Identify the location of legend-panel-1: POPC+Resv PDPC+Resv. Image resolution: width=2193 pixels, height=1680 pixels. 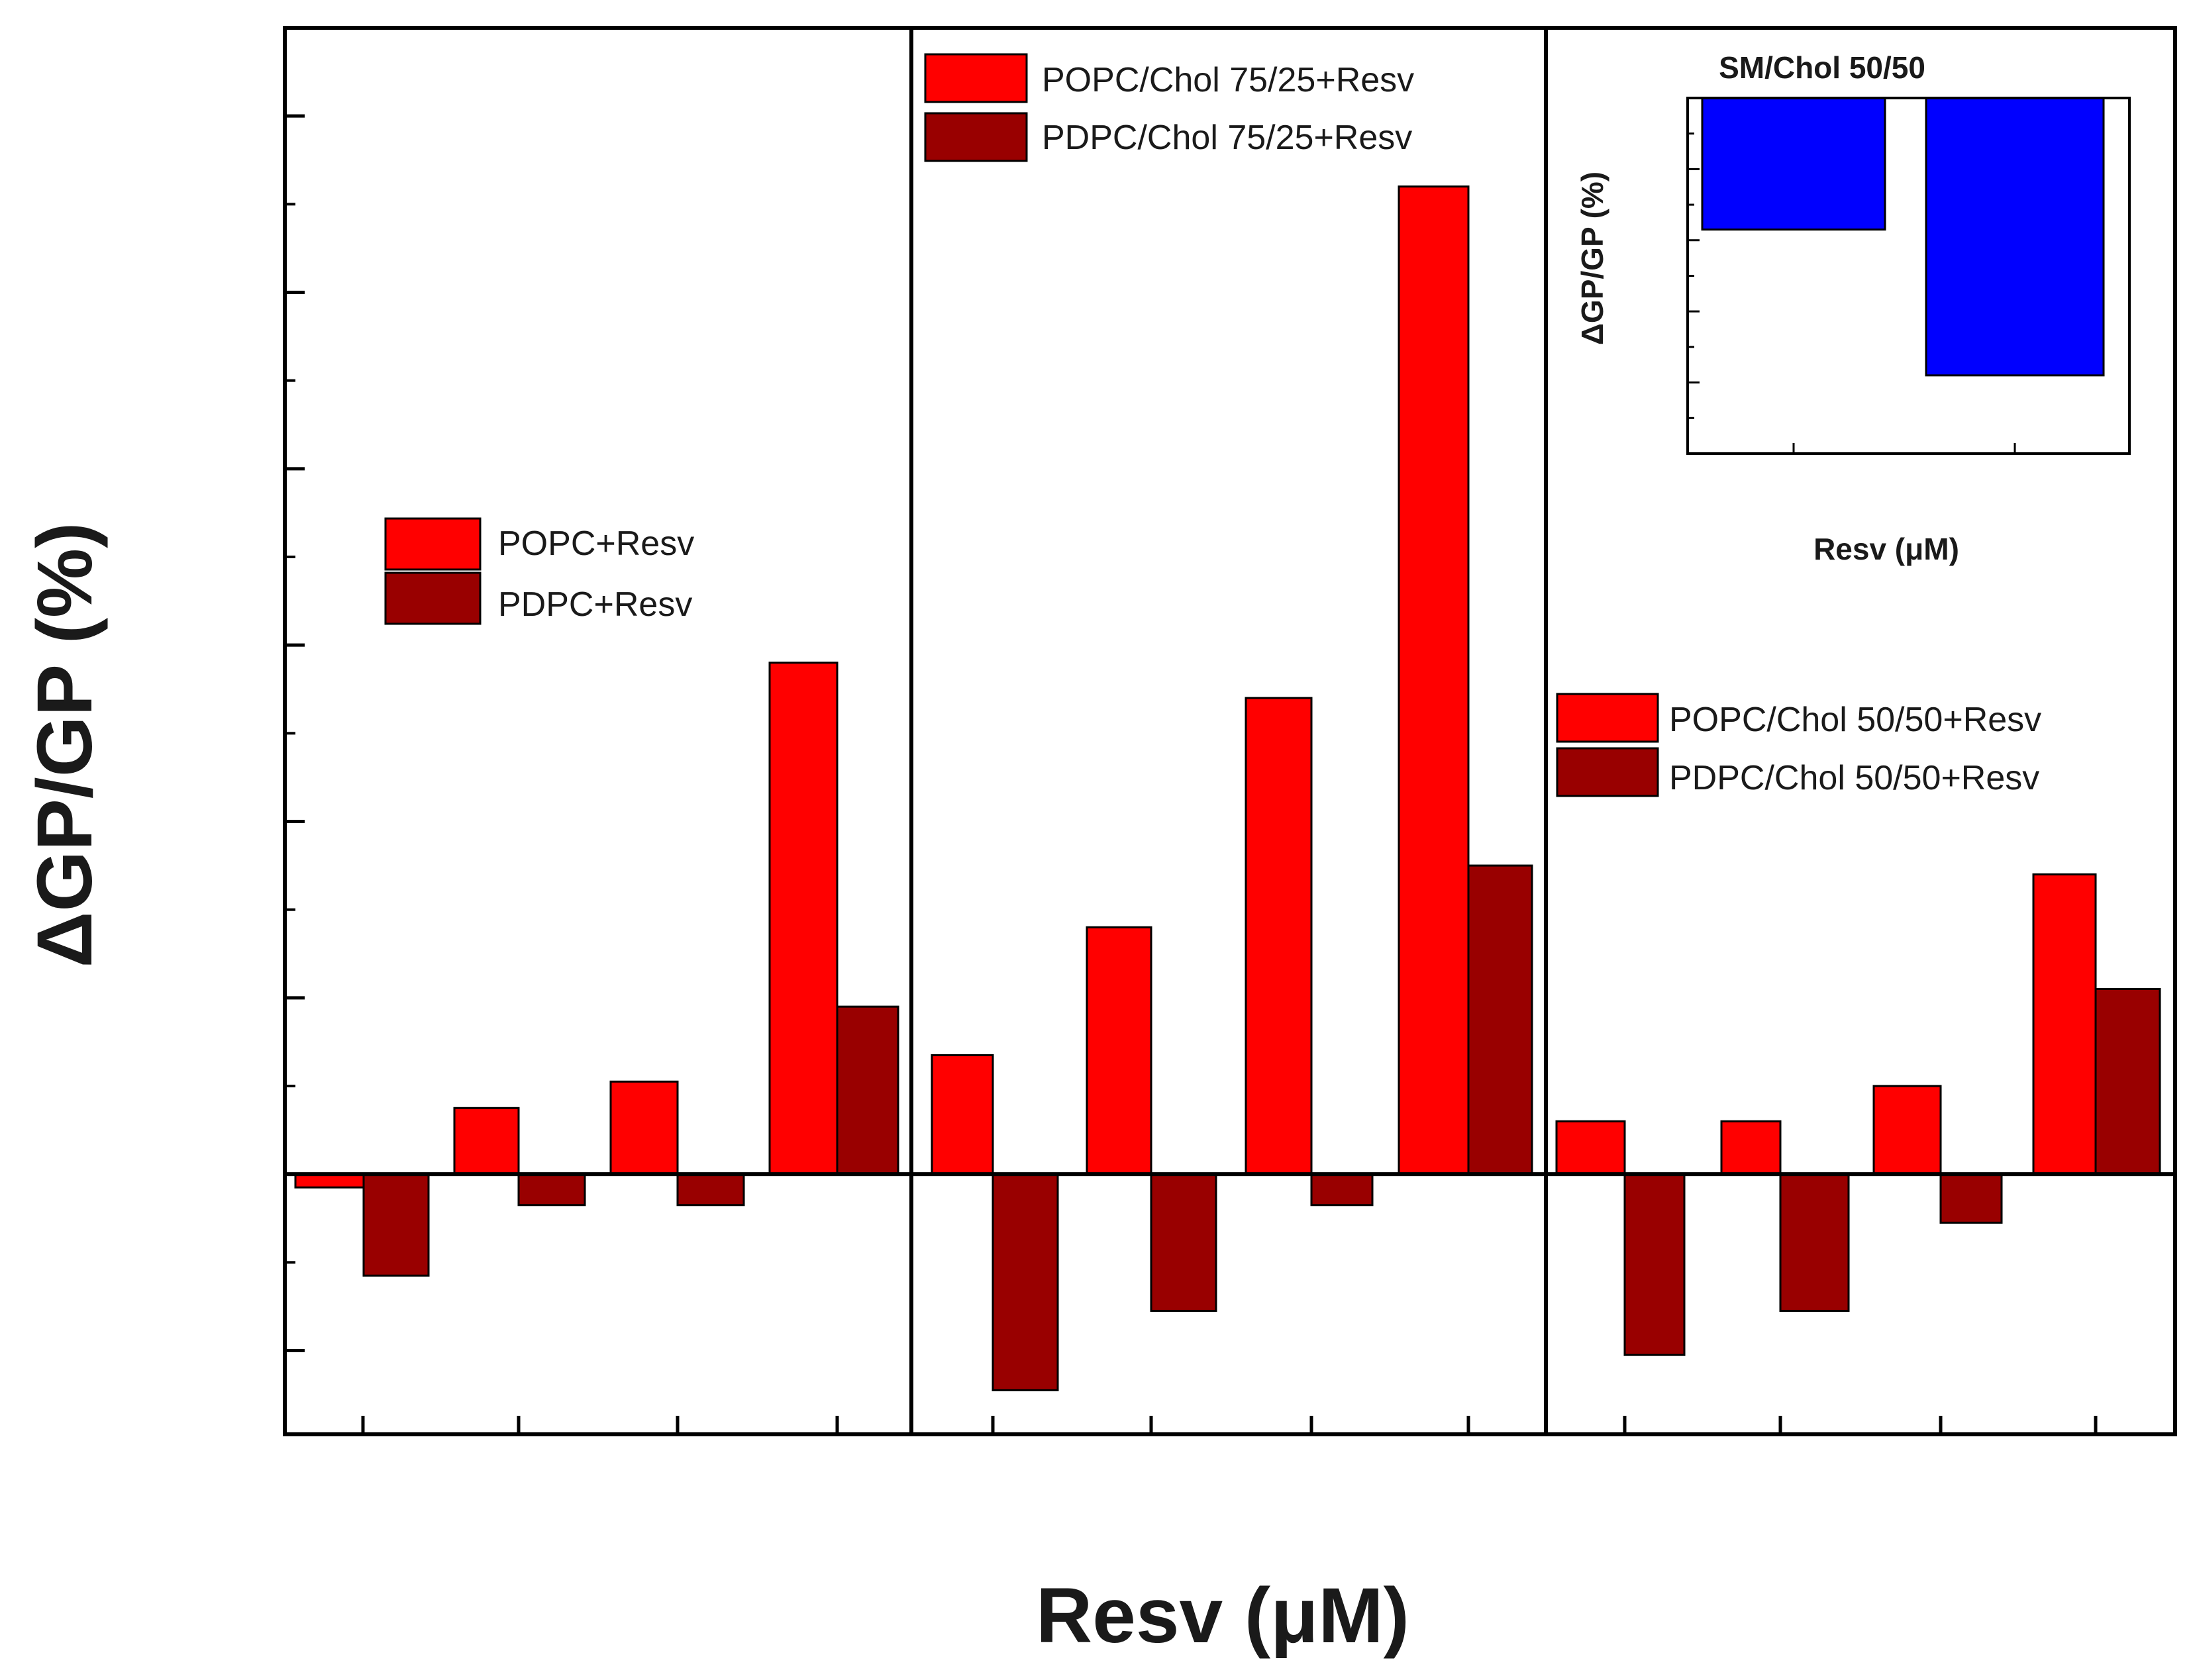
(539, 571).